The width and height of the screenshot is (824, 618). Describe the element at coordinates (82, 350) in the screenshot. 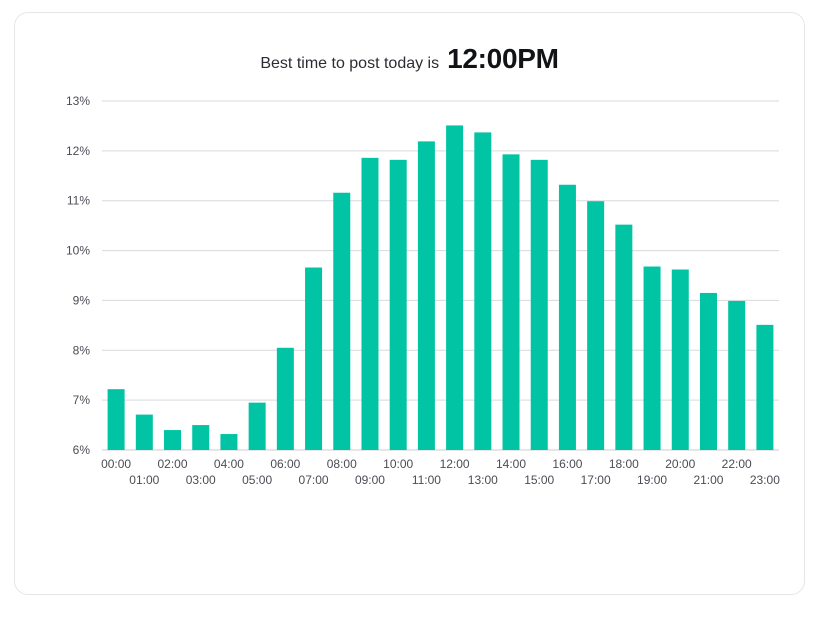

I see `y-tick-label: 8%` at that location.